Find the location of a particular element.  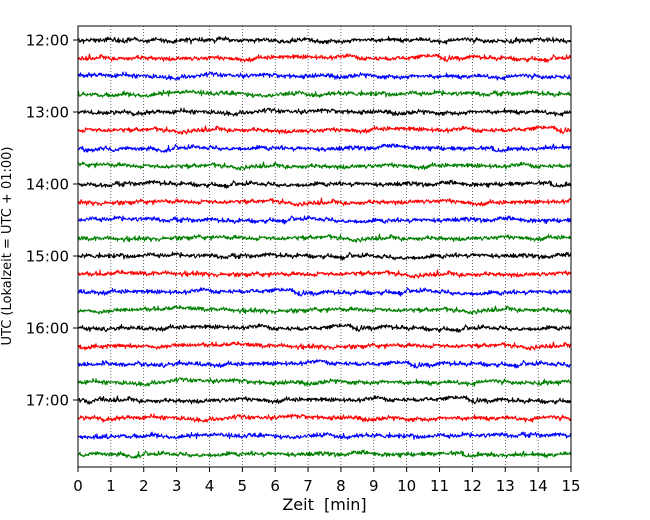

y-axis-label: UTC (Lokalzeit = UTC + 01:00) is located at coordinates (7, 246).